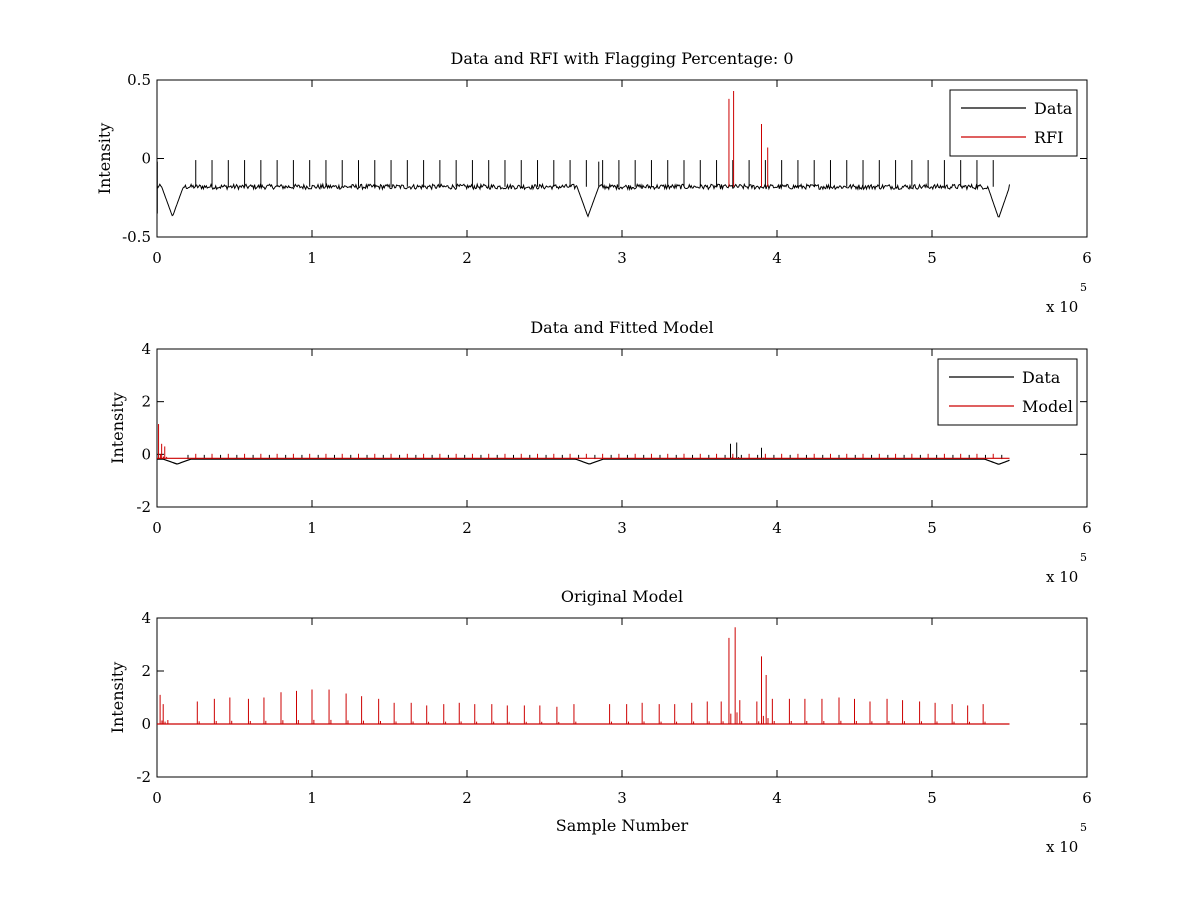 The height and width of the screenshot is (900, 1200). Describe the element at coordinates (622, 596) in the screenshot. I see `chart-title: Original Model` at that location.